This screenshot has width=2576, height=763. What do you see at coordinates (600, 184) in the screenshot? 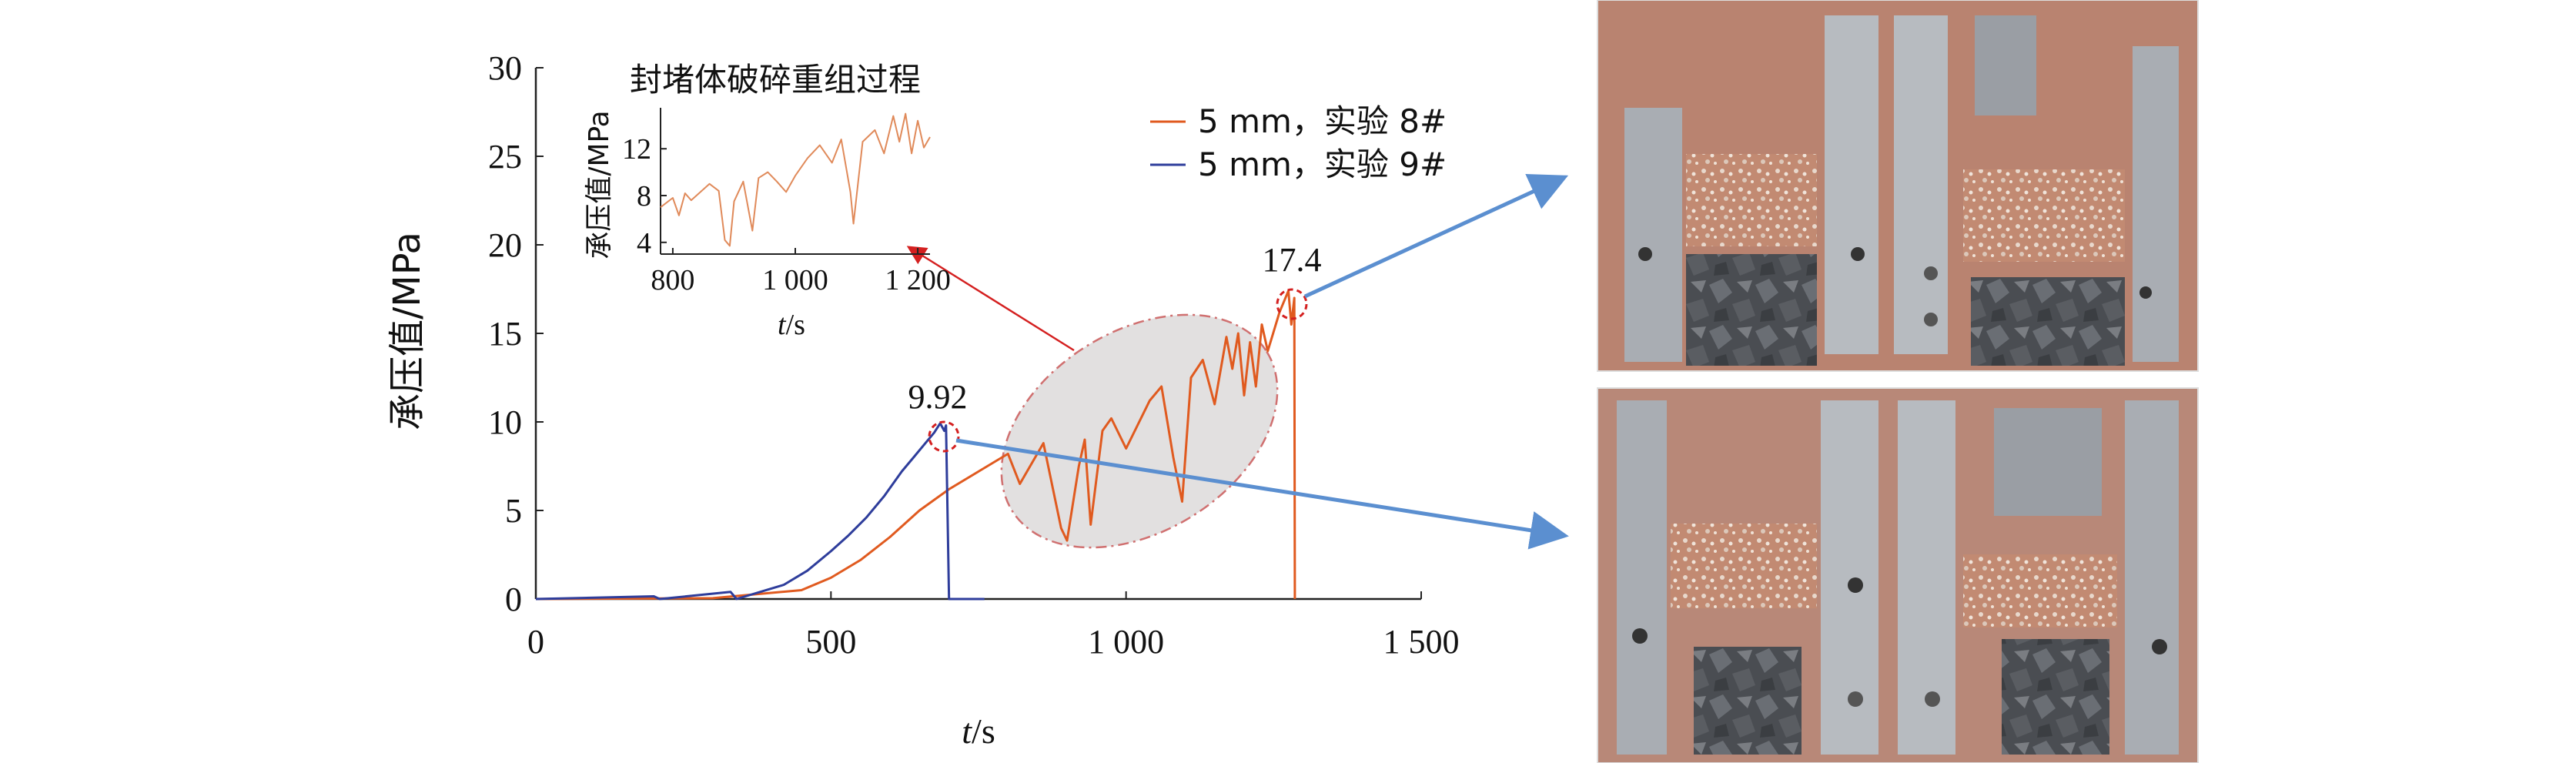
I see `inset-y-axis-label: 承压值/MPa` at bounding box center [600, 184].